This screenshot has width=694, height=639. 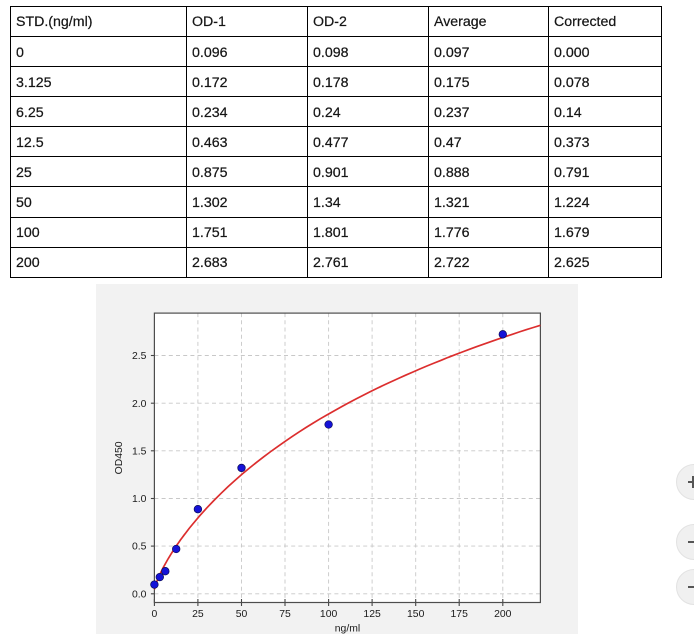 I want to click on svg-text: 1.5, so click(x=139, y=451).